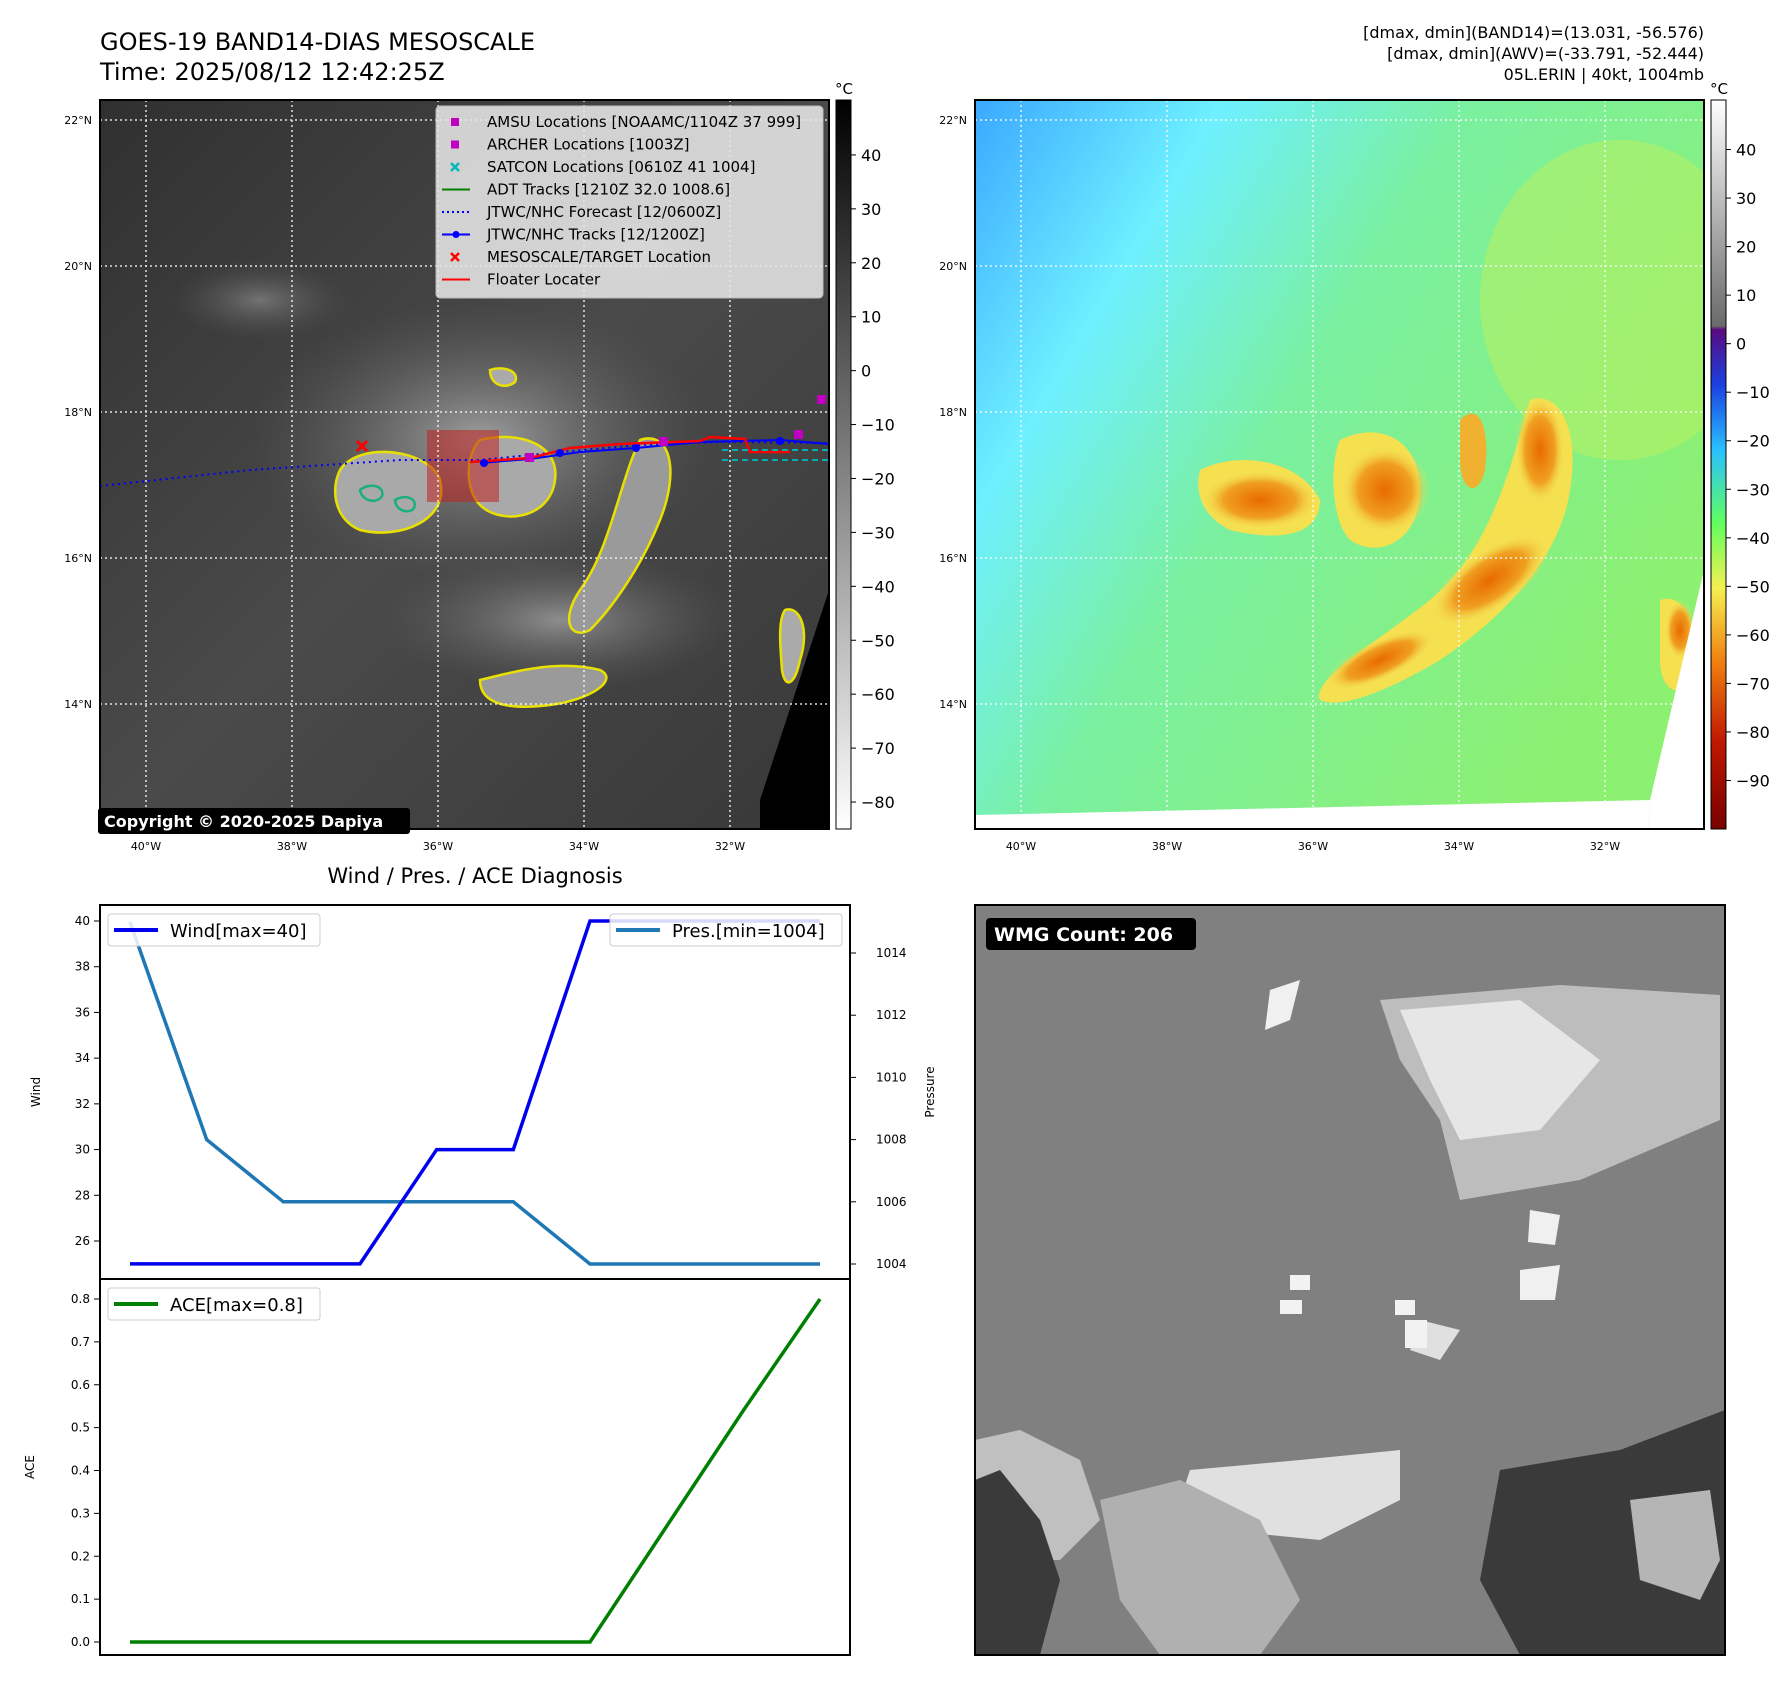 Image resolution: width=1792 pixels, height=1690 pixels. I want to click on colorbar-tick-label: −30, so click(1753, 489).